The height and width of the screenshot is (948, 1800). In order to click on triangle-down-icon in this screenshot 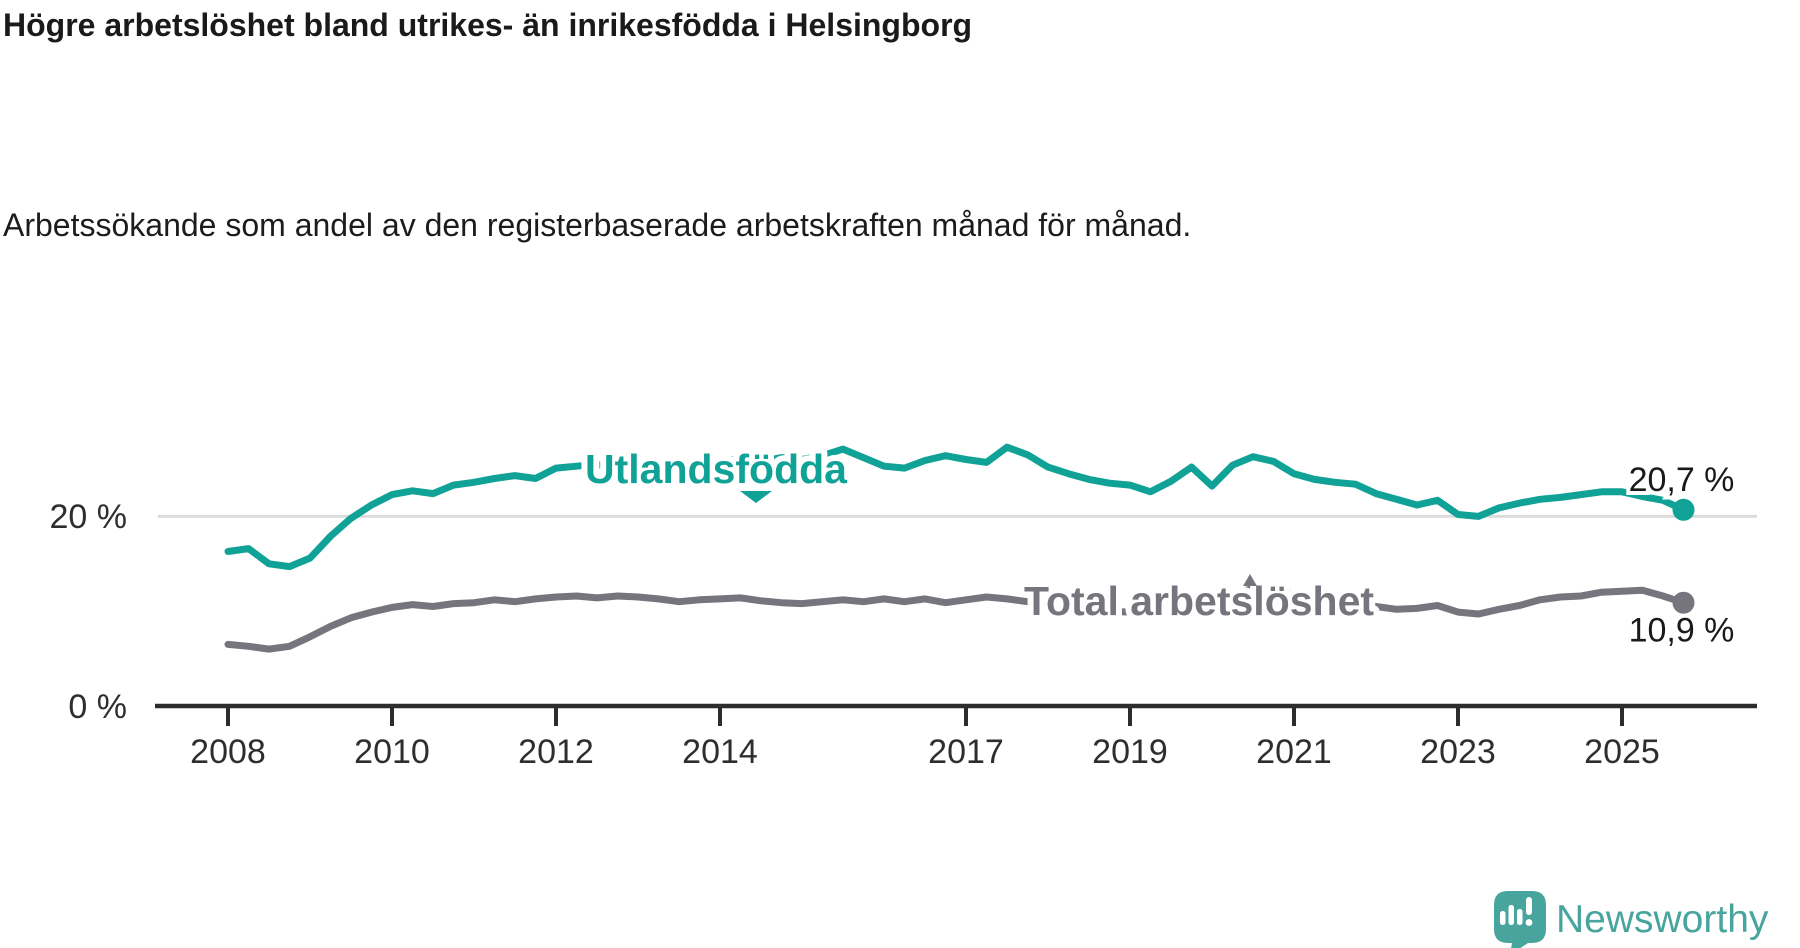, I will do `click(756, 497)`.